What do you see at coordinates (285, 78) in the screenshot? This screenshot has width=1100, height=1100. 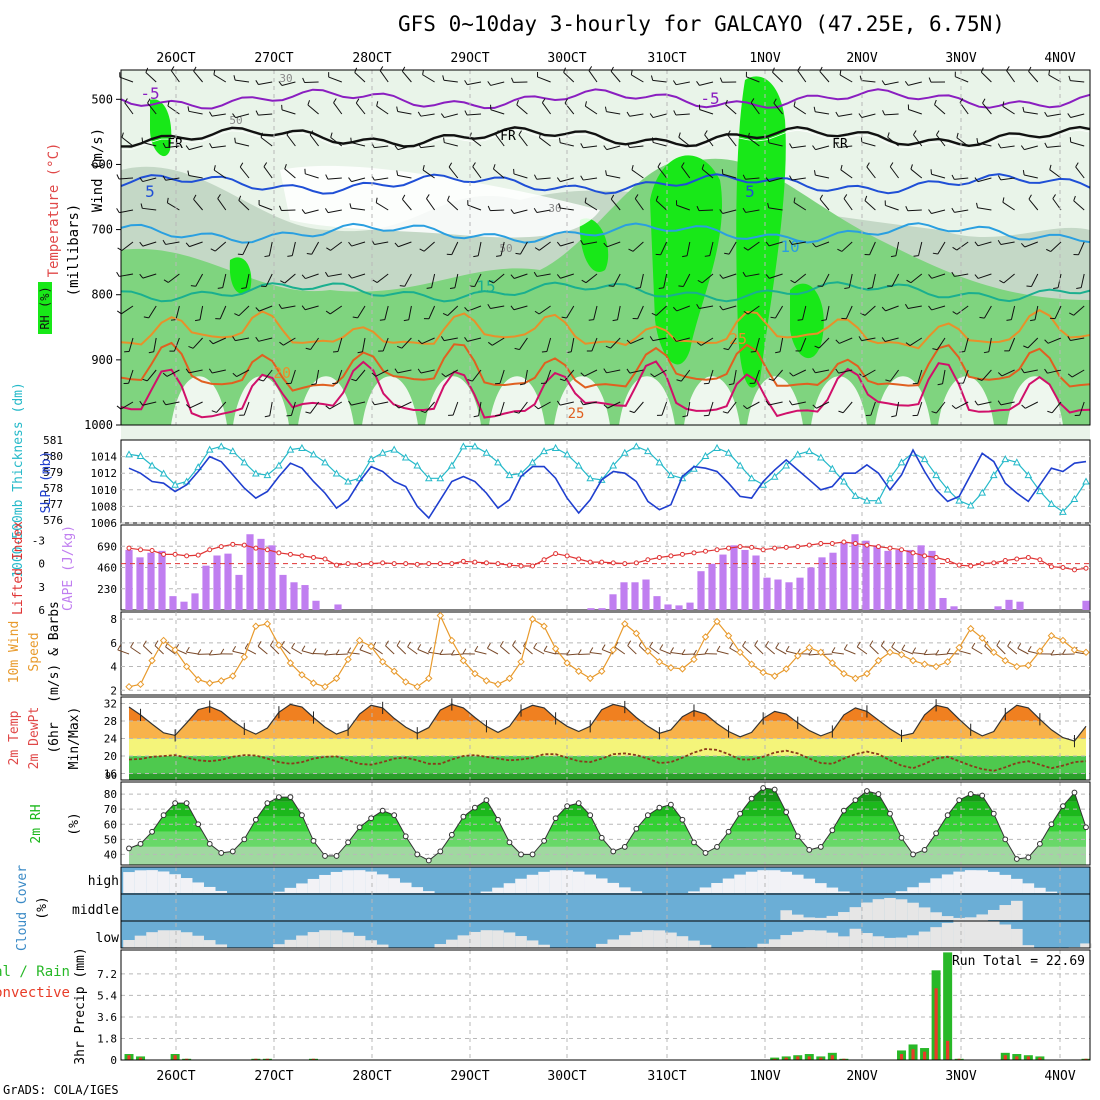 I see `contour-label: 30` at bounding box center [285, 78].